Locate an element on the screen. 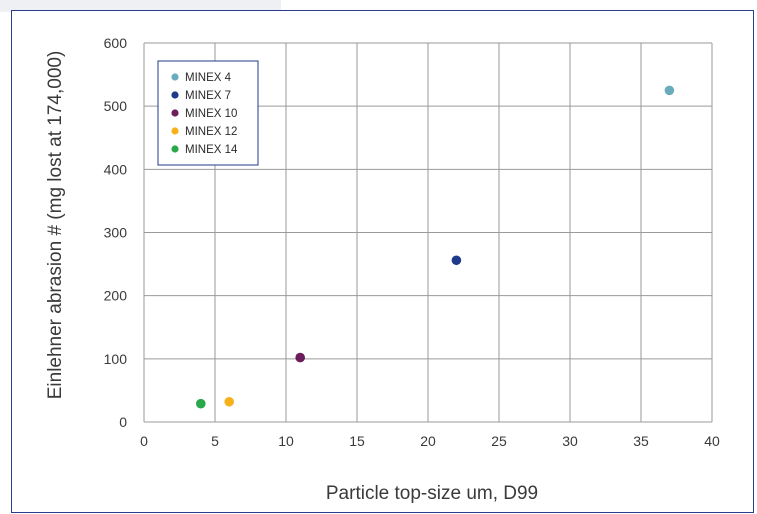 This screenshot has width=757, height=514. x-tick-label: 0 is located at coordinates (144, 441).